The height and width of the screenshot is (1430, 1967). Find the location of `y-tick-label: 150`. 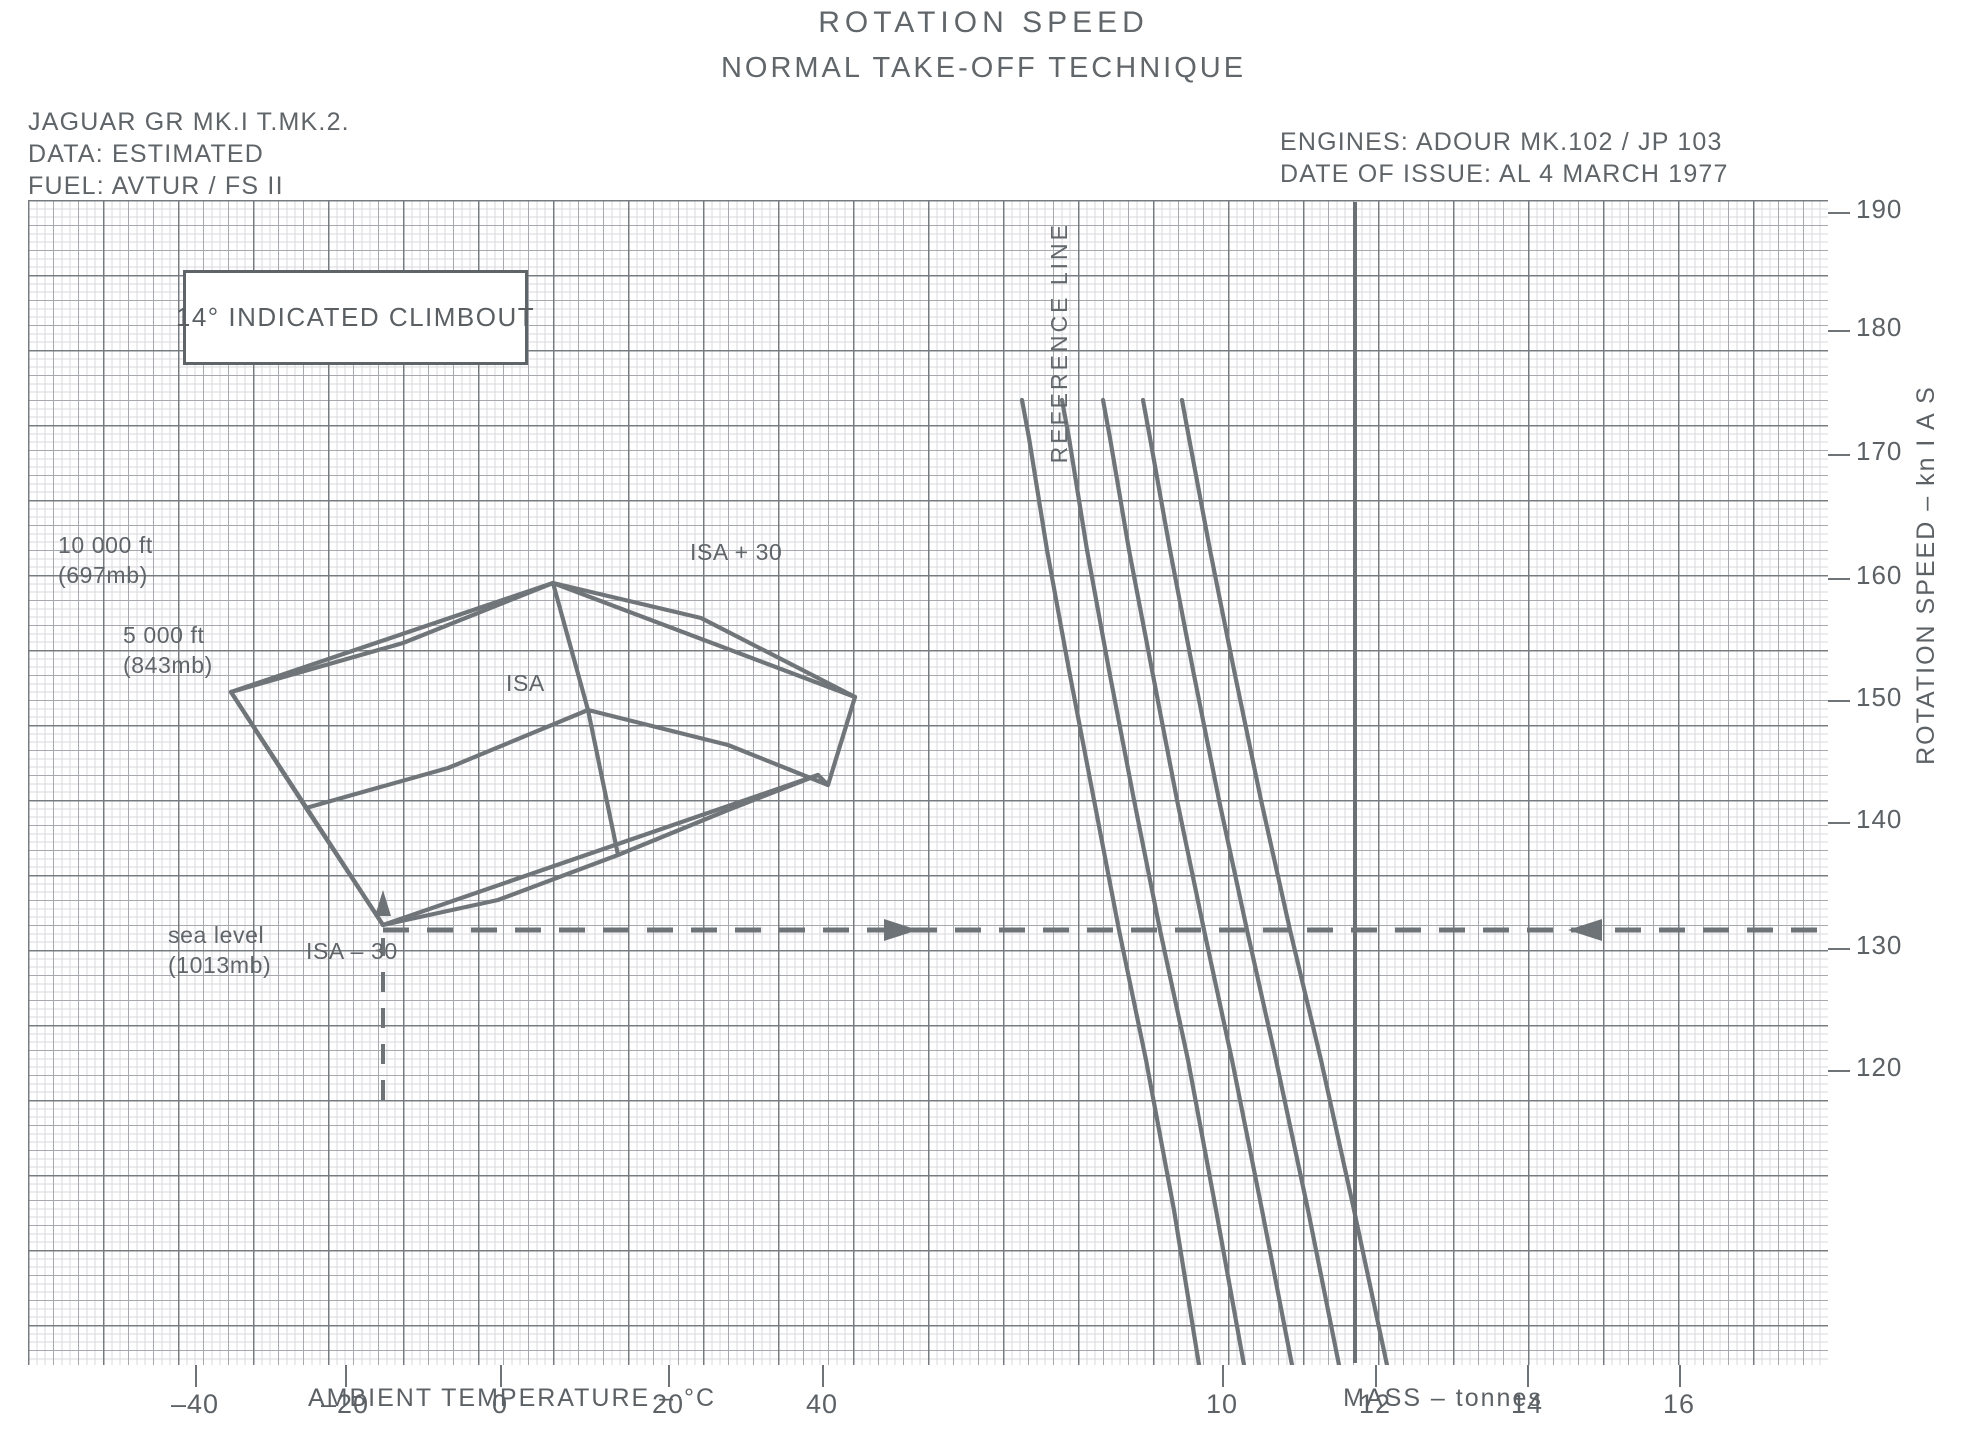

y-tick-label: 150 is located at coordinates (1879, 697).